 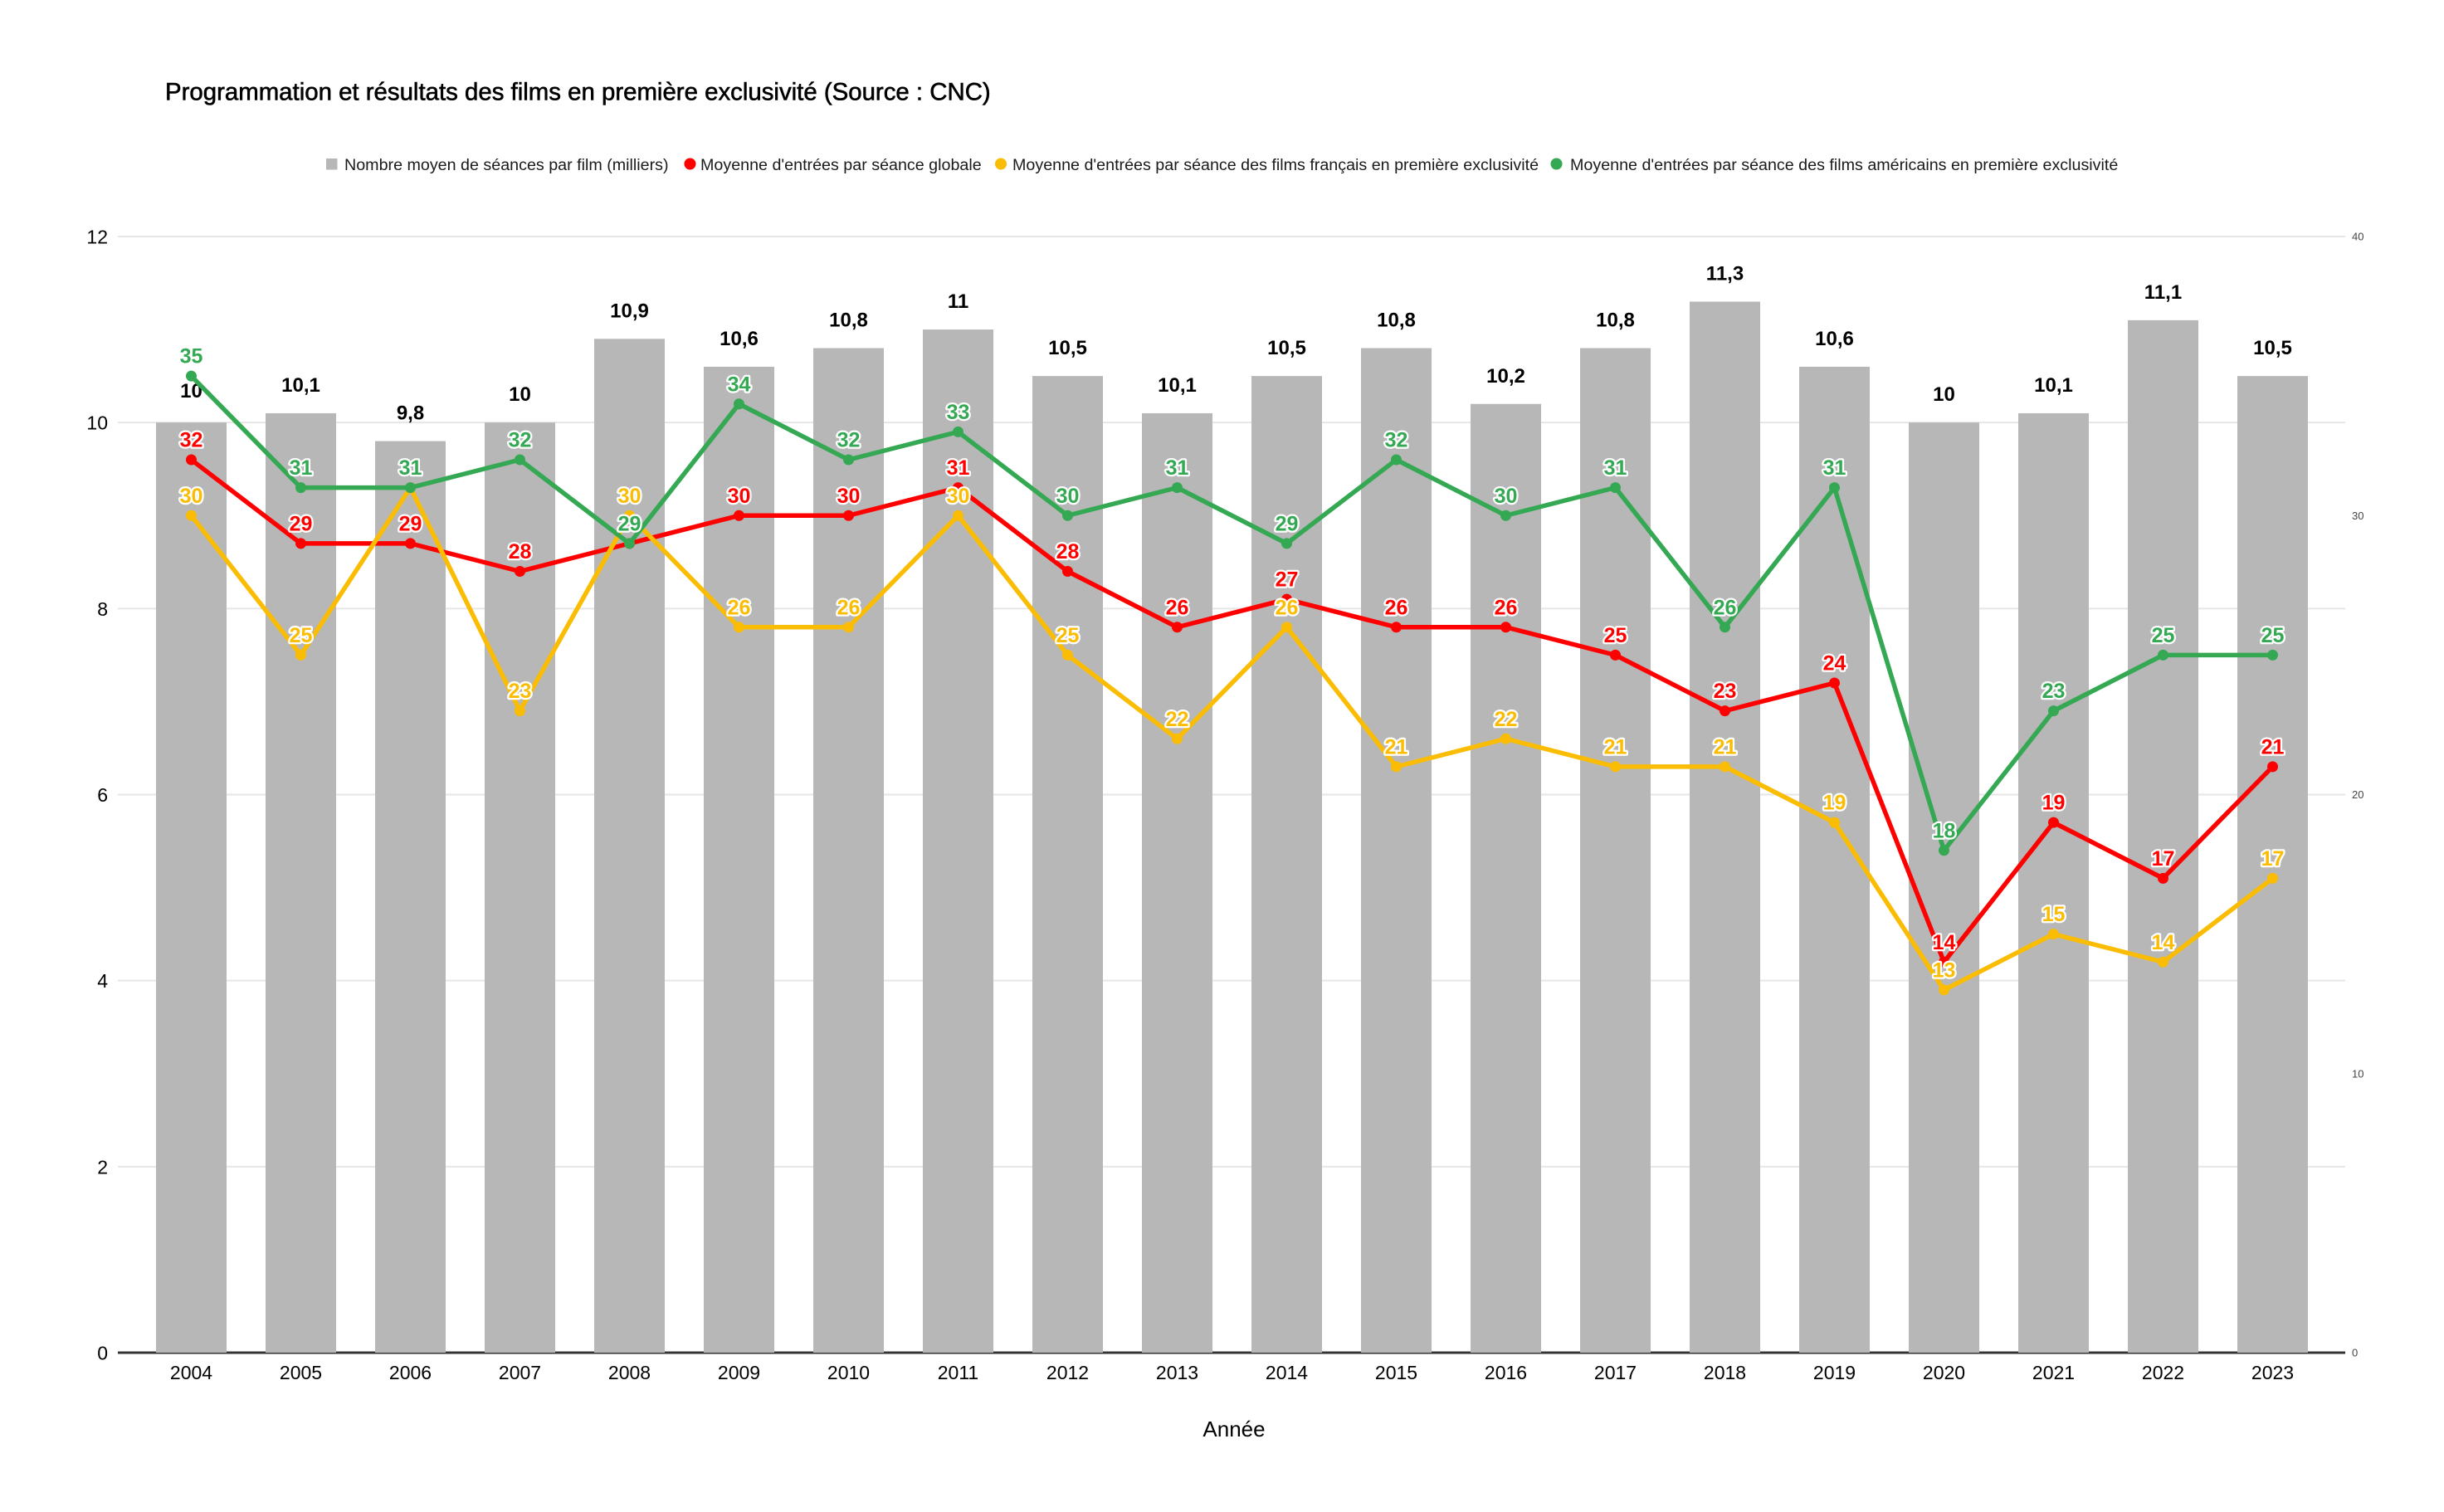 What do you see at coordinates (1177, 1372) in the screenshot?
I see `svg-text: 2013` at bounding box center [1177, 1372].